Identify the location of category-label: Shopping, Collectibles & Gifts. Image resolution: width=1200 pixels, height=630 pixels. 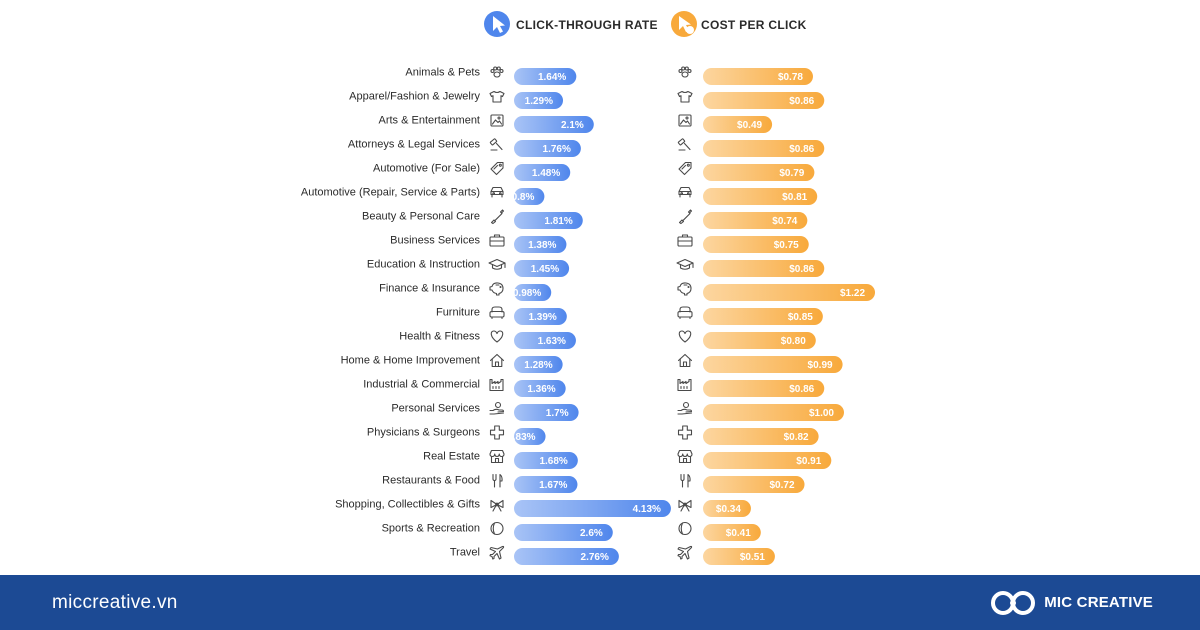
(407, 505).